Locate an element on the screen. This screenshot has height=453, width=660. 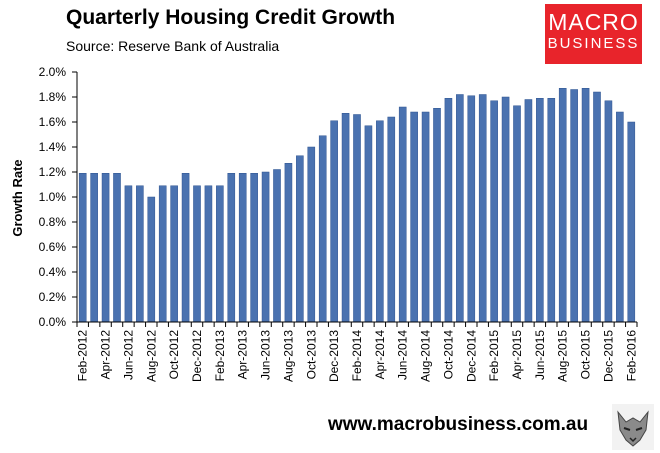
bar-Sep-2014 is located at coordinates (437, 215).